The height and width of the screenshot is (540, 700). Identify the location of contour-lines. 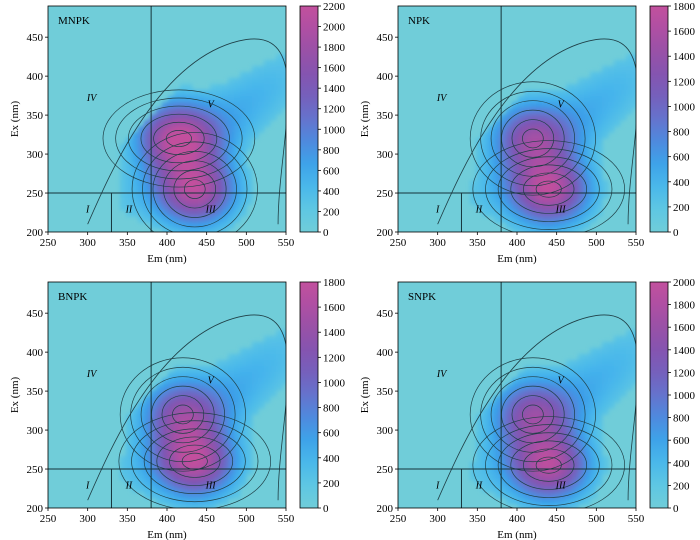
(180, 160).